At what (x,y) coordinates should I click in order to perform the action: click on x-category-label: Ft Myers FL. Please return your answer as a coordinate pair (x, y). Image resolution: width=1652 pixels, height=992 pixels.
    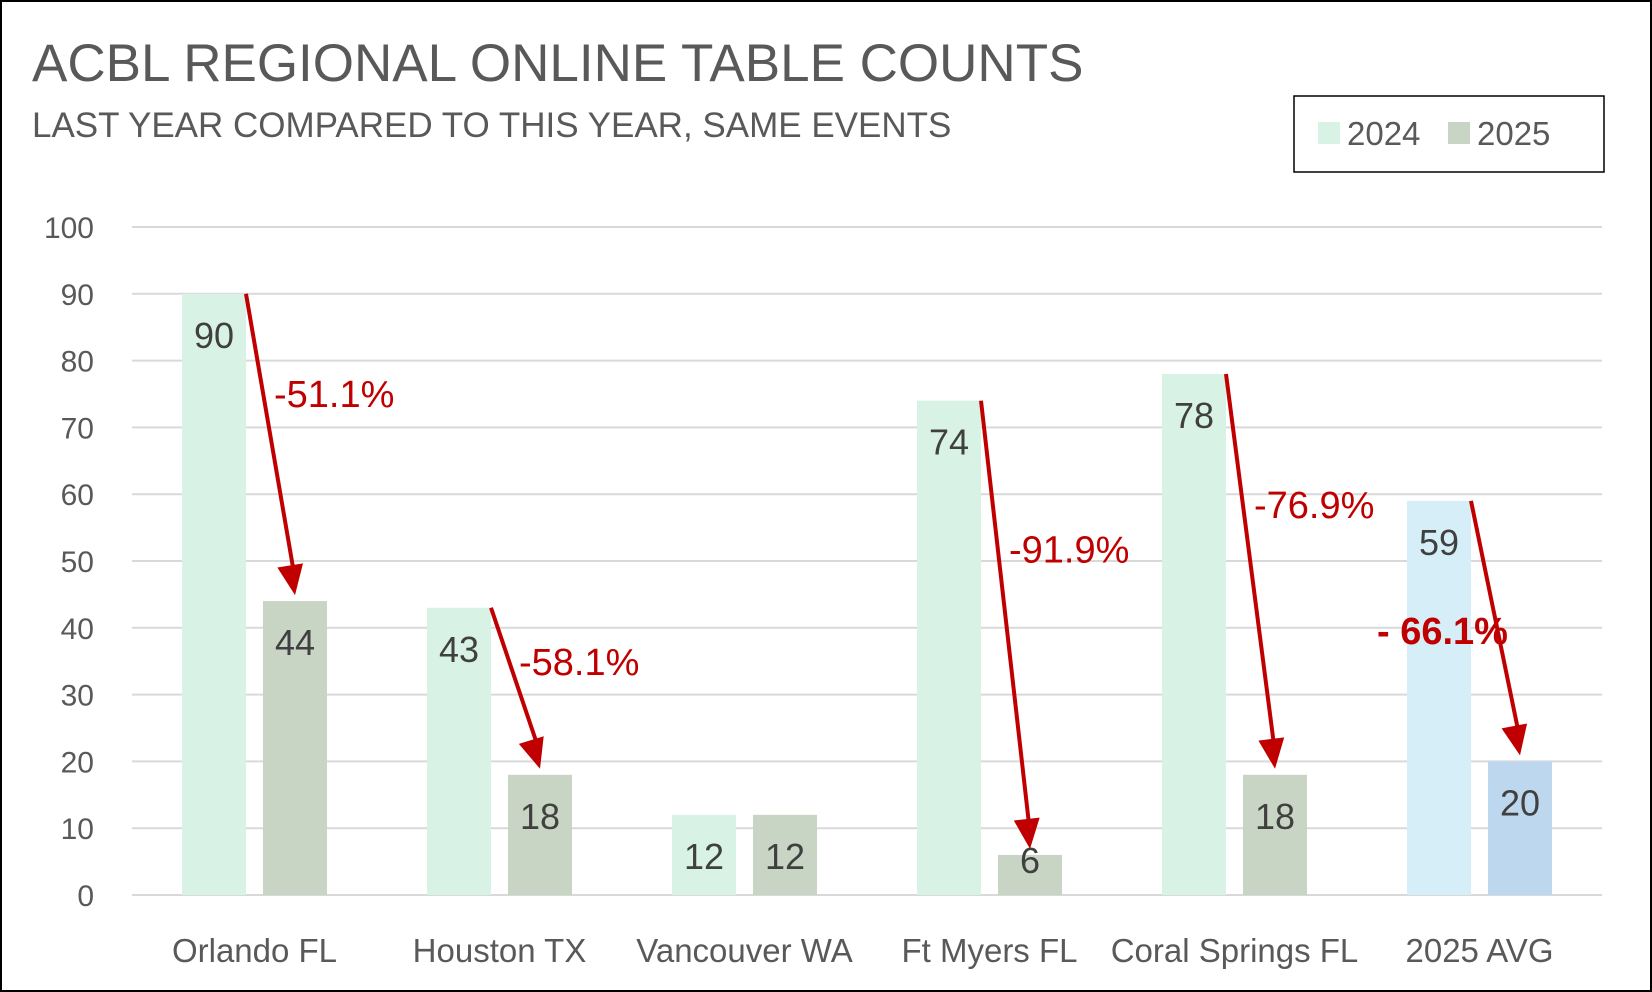
    Looking at the image, I should click on (989, 950).